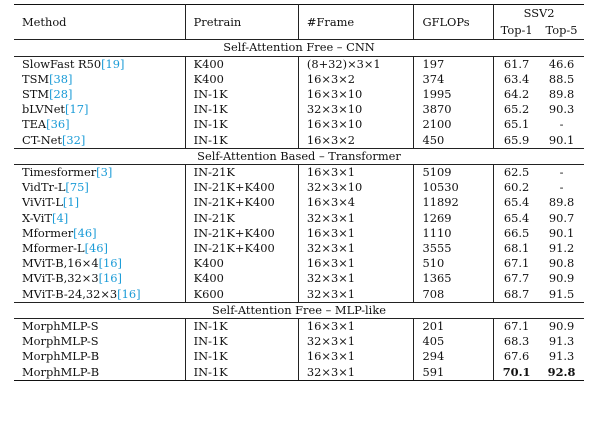  I want to click on method-name: Mformer, so click(48, 232).